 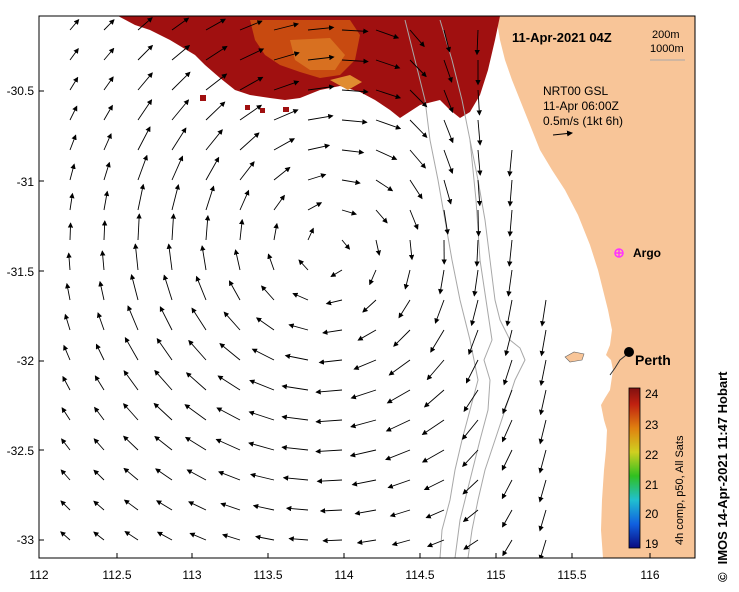 What do you see at coordinates (657, 469) in the screenshot?
I see `colorbar: 24 23 22 21 20 19 4h comp, p50, All Sats` at bounding box center [657, 469].